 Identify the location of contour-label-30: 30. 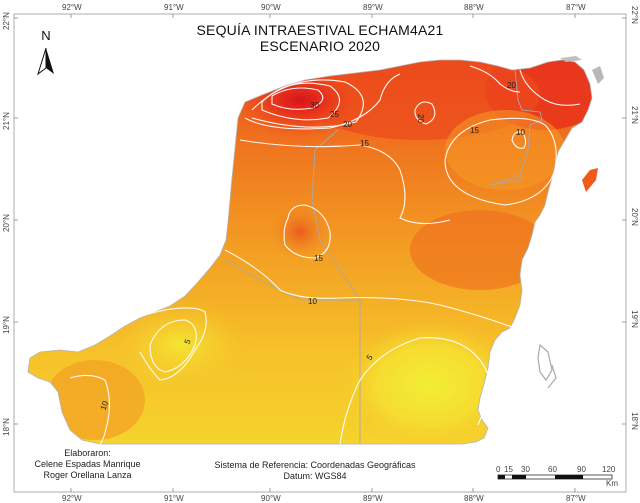
(314, 105).